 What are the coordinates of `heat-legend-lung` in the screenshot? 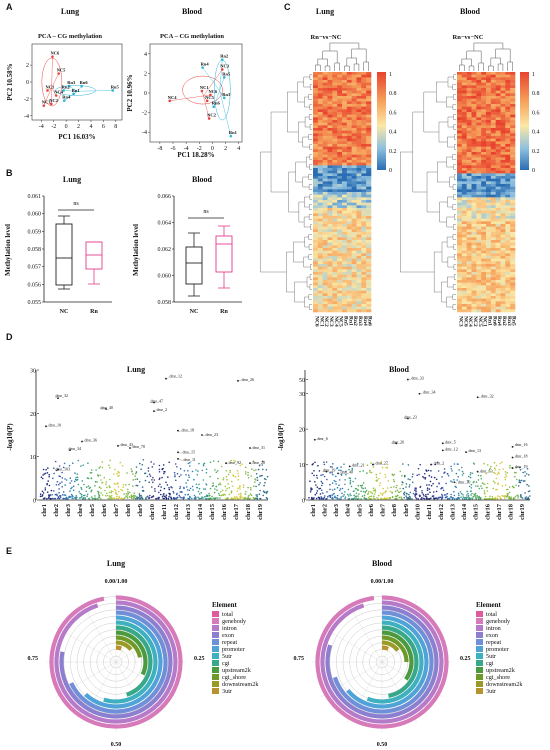 It's located at (381, 121).